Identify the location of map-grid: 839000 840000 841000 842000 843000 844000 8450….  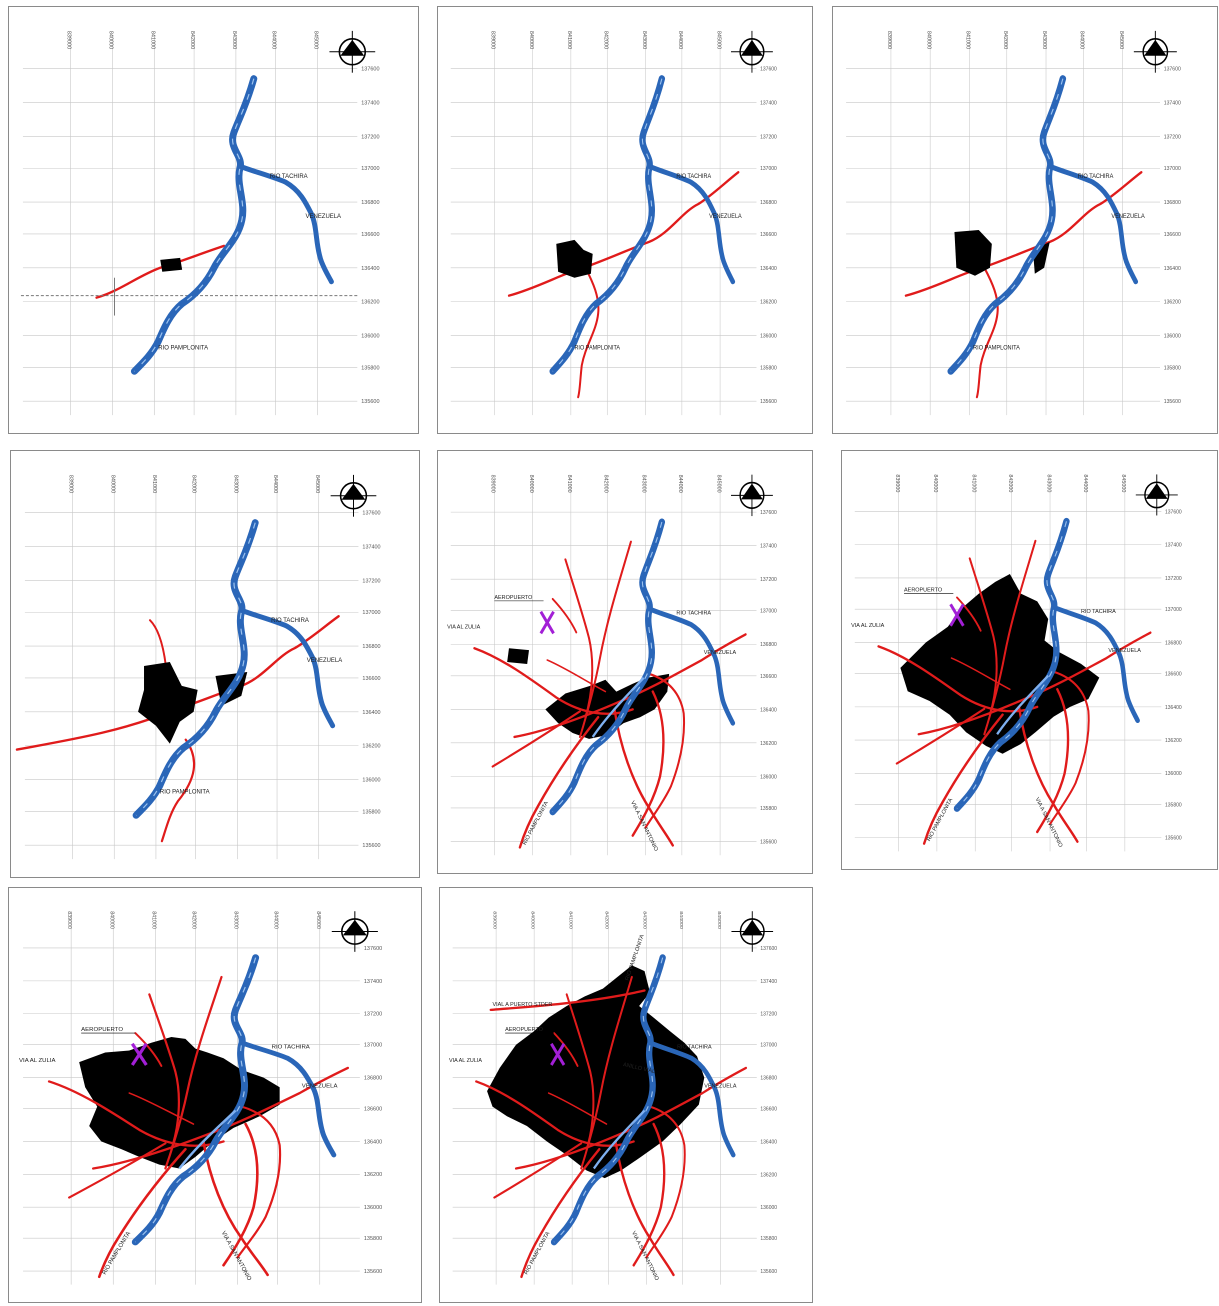
(613, 223).